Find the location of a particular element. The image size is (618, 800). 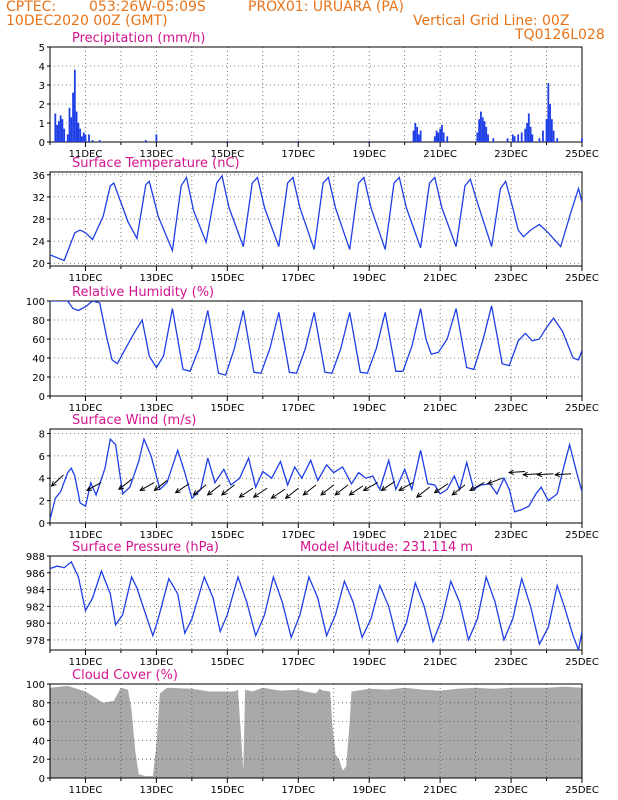

y-tick-label: 32 is located at coordinates (38, 198).